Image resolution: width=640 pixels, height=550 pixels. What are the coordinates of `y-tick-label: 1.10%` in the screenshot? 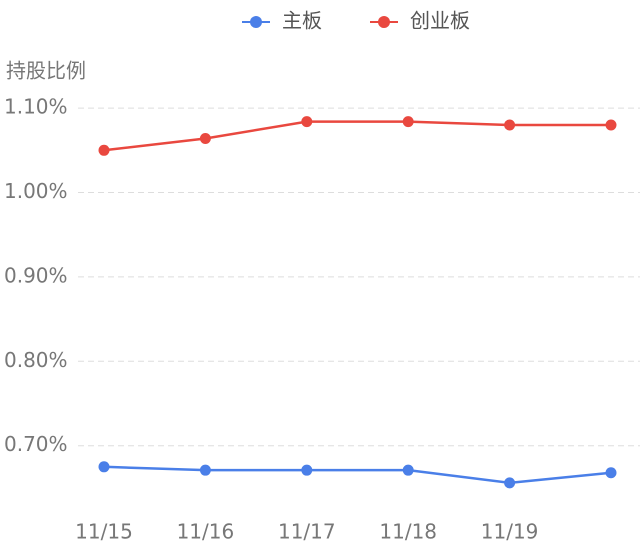 It's located at (36, 107).